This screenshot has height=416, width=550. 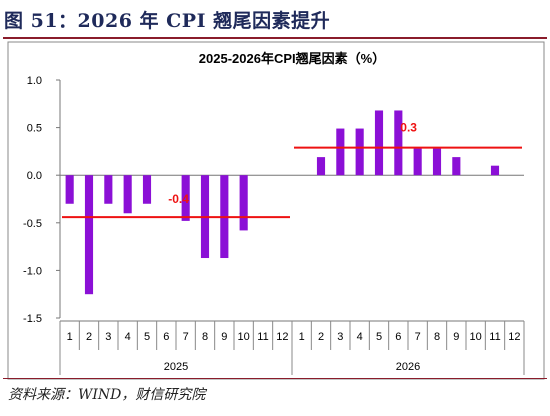 I want to click on source-rule, so click(x=275, y=378).